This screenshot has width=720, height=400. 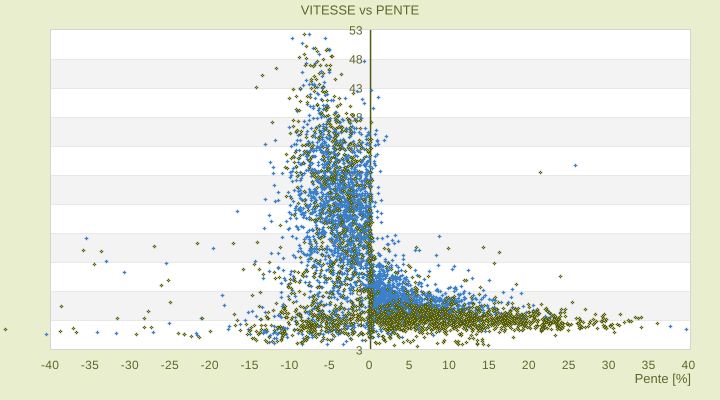 What do you see at coordinates (689, 365) in the screenshot?
I see `svg-text: 40` at bounding box center [689, 365].